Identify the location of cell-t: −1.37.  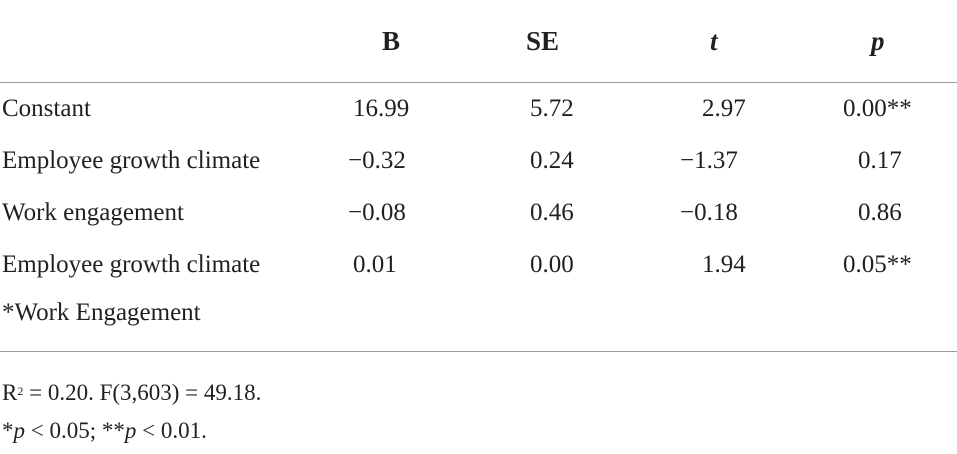
(709, 160).